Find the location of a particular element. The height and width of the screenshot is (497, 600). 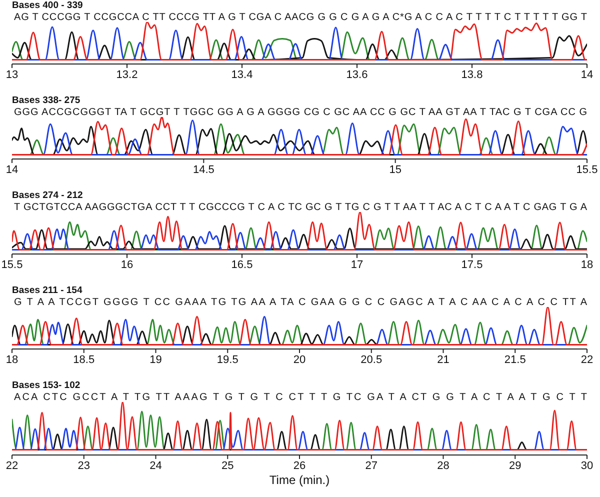

chart-title: Bases 274 - 212 is located at coordinates (47, 195).